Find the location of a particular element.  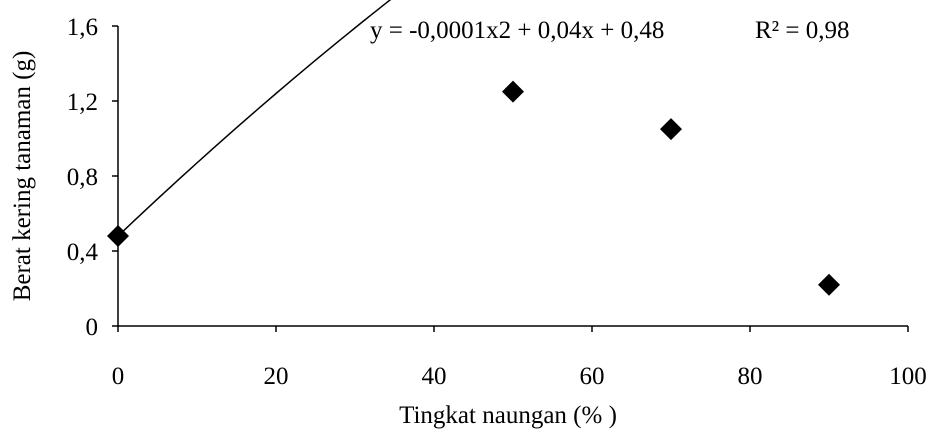

x-ticks: 0 20 40 60 80 100 is located at coordinates (519, 358).